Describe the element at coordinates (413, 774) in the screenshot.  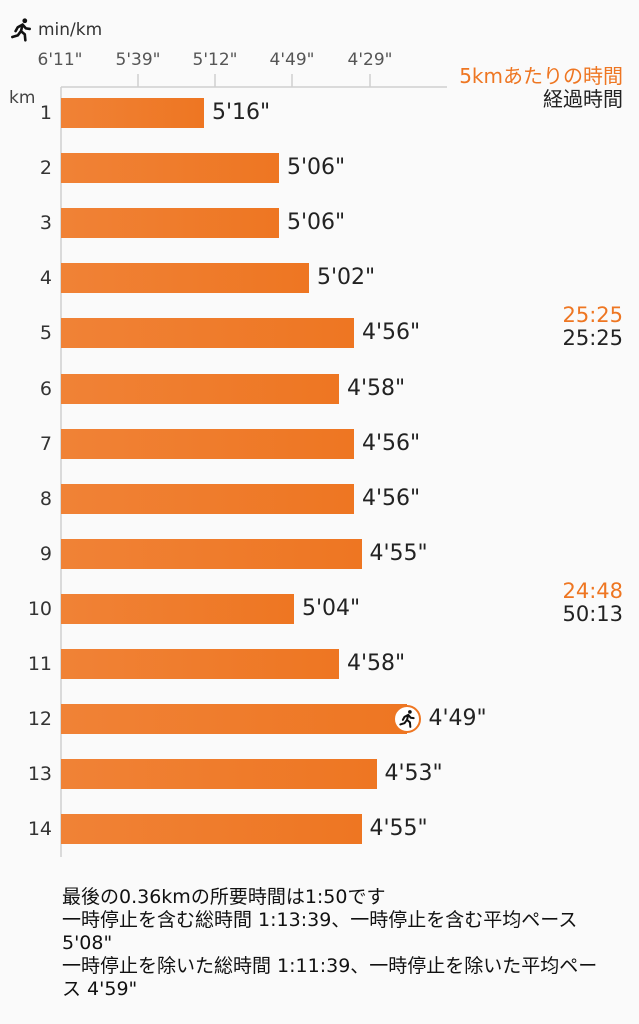
I see `pace-label: 4'53"` at that location.